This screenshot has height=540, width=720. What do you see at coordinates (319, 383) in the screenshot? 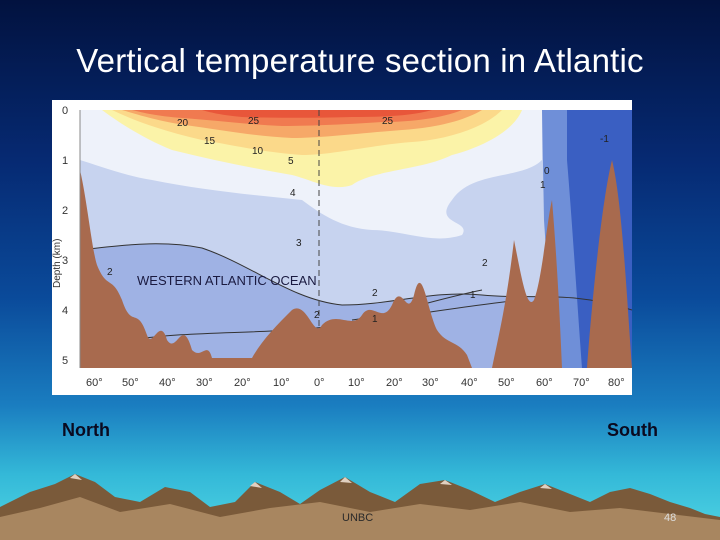
I see `latitude-tick: 0°` at bounding box center [319, 383].